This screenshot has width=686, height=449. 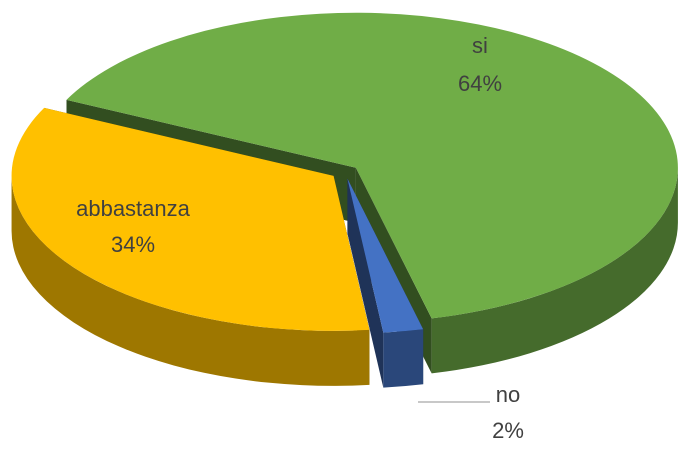 What do you see at coordinates (133, 208) in the screenshot?
I see `category-label: abbastanza` at bounding box center [133, 208].